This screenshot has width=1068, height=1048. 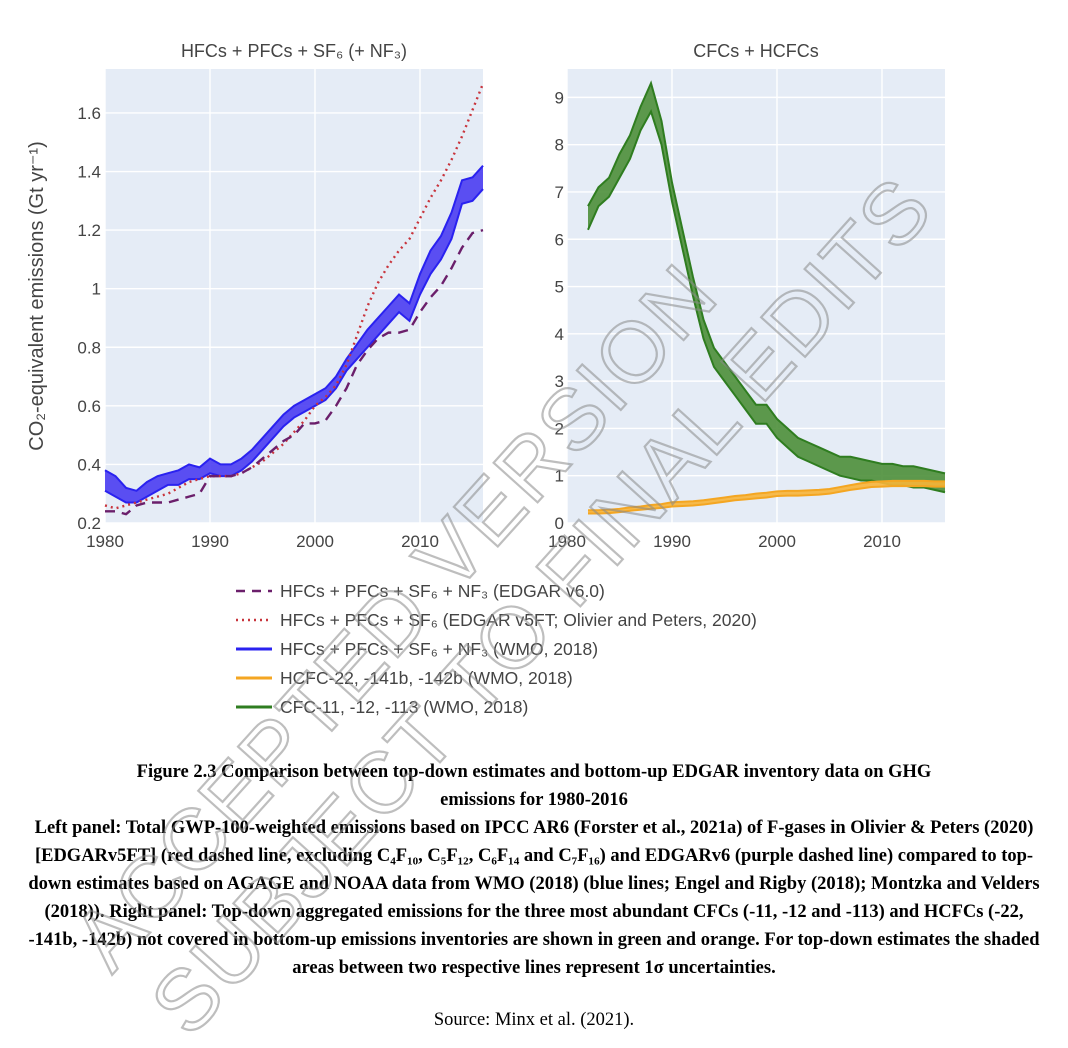 What do you see at coordinates (89, 172) in the screenshot?
I see `y-tick-label: 1.4` at bounding box center [89, 172].